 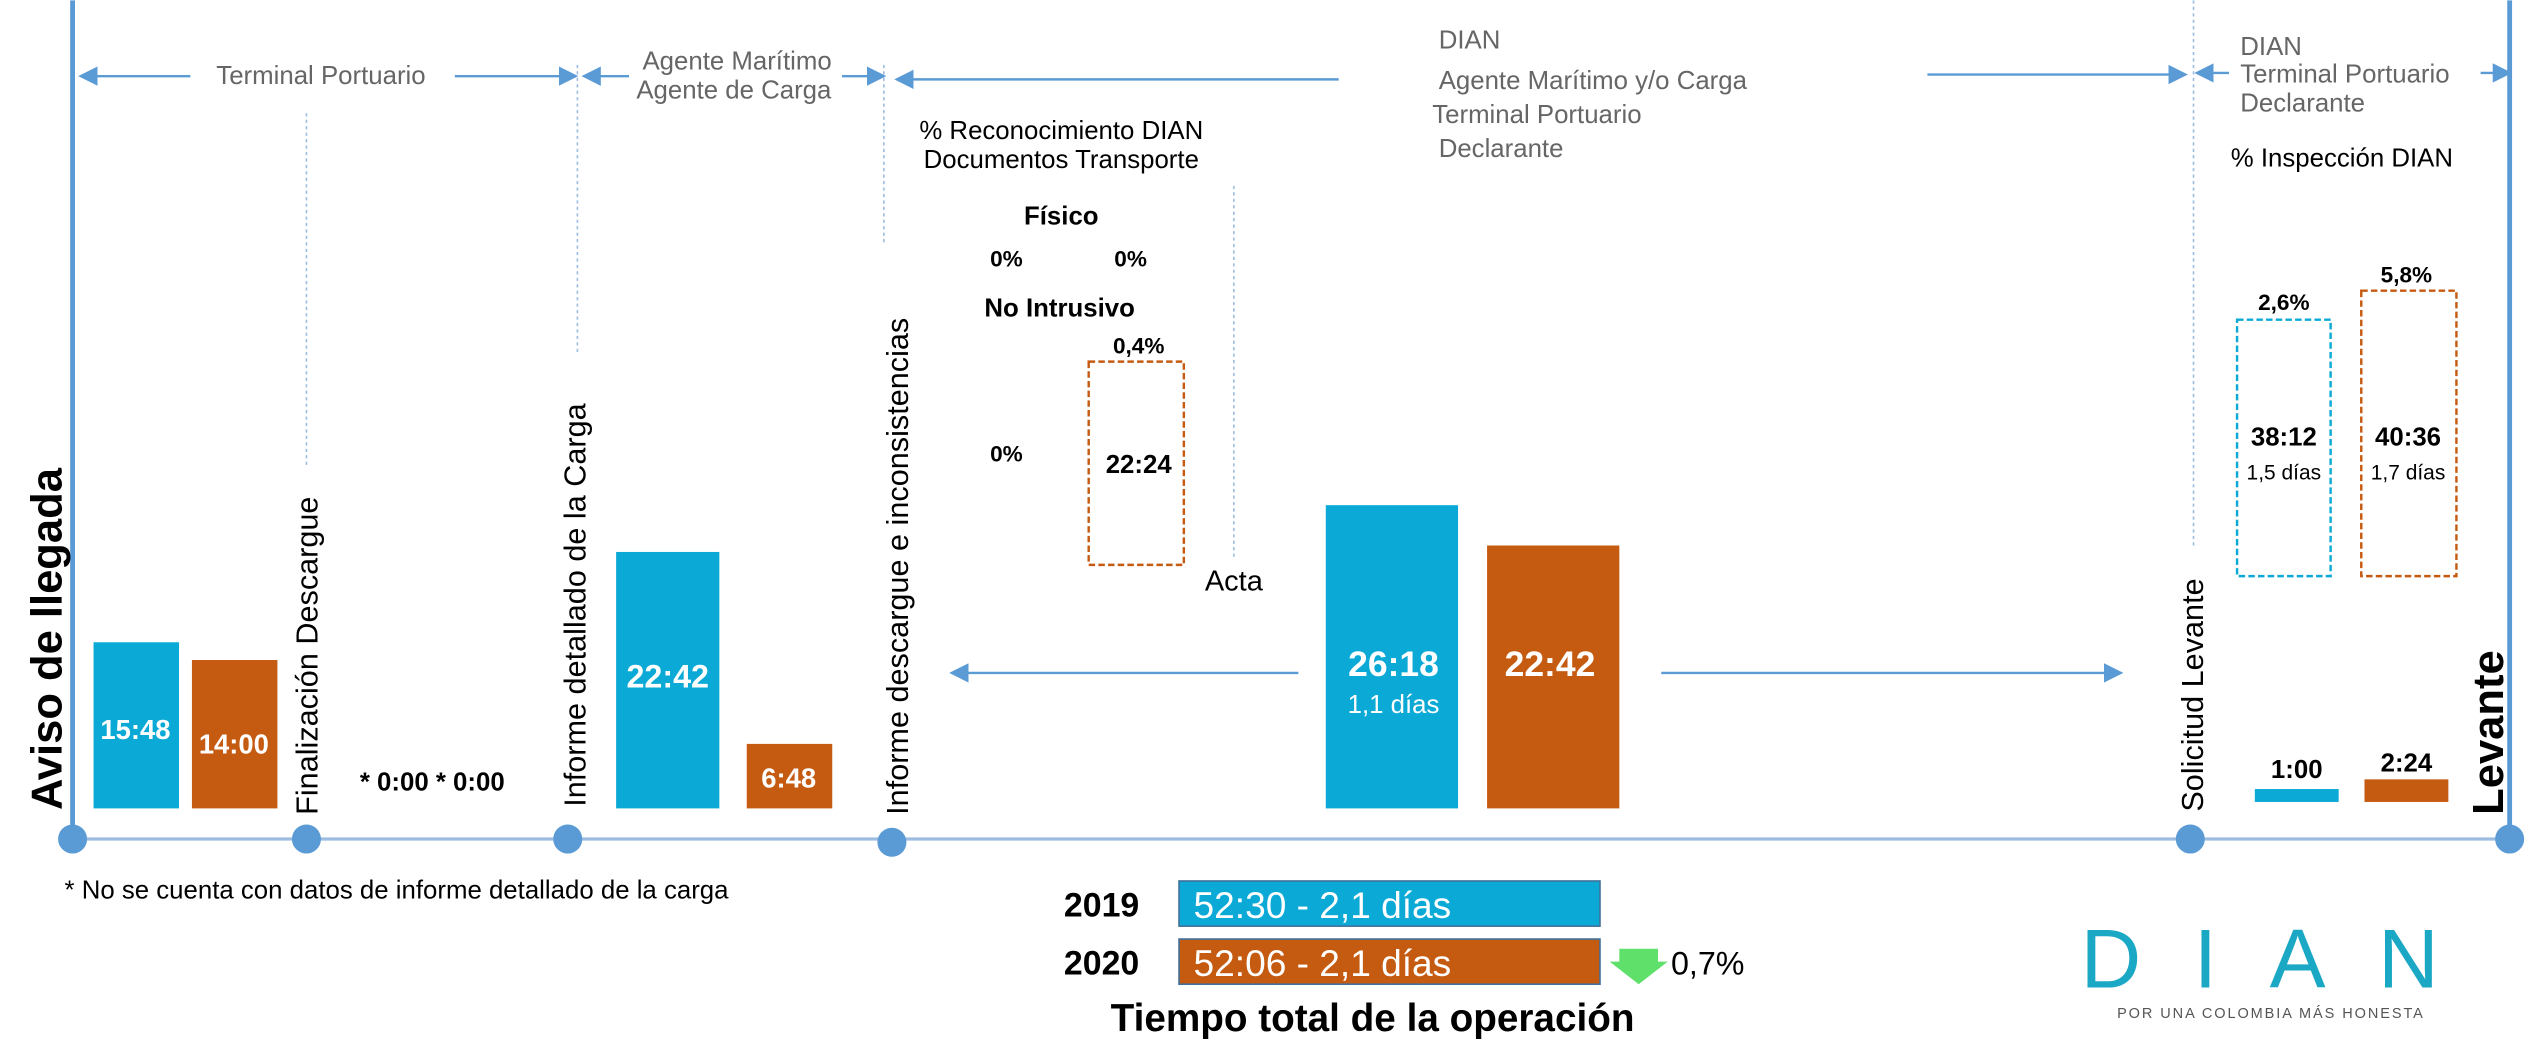 I want to click on total: 52:30 - 2,1 días, so click(x=1323, y=905).